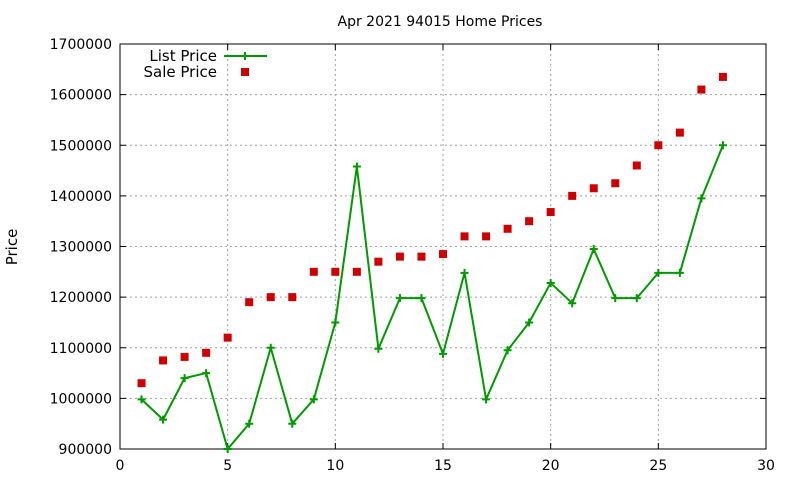 The height and width of the screenshot is (480, 800). Describe the element at coordinates (12, 247) in the screenshot. I see `y-axis-label: Price` at that location.